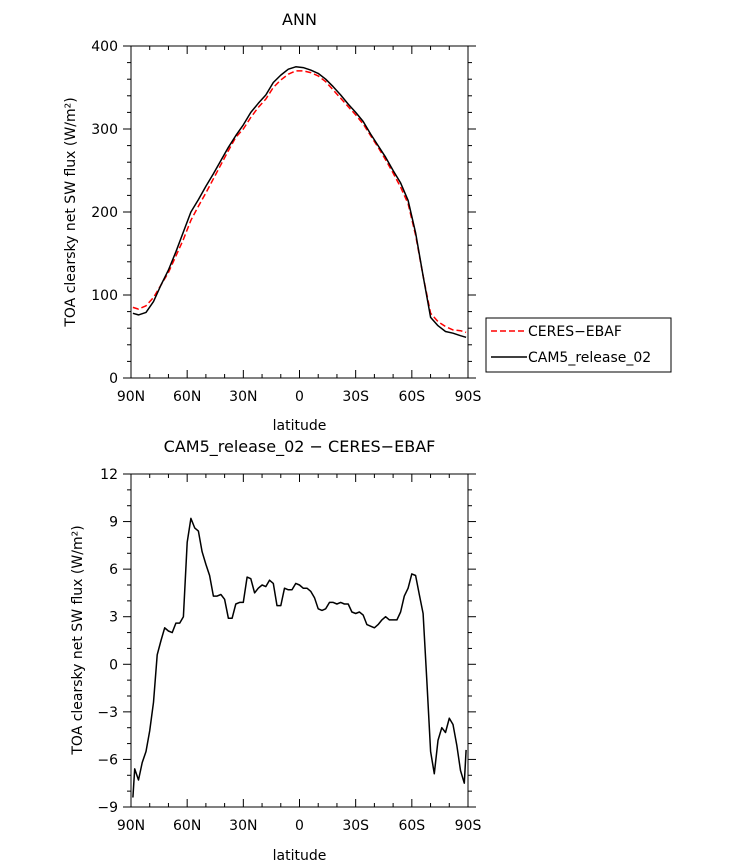  Describe the element at coordinates (78, 640) in the screenshot. I see `bottom-y-axis-label: TOA clearsky net SW flux (W/m²)` at that location.